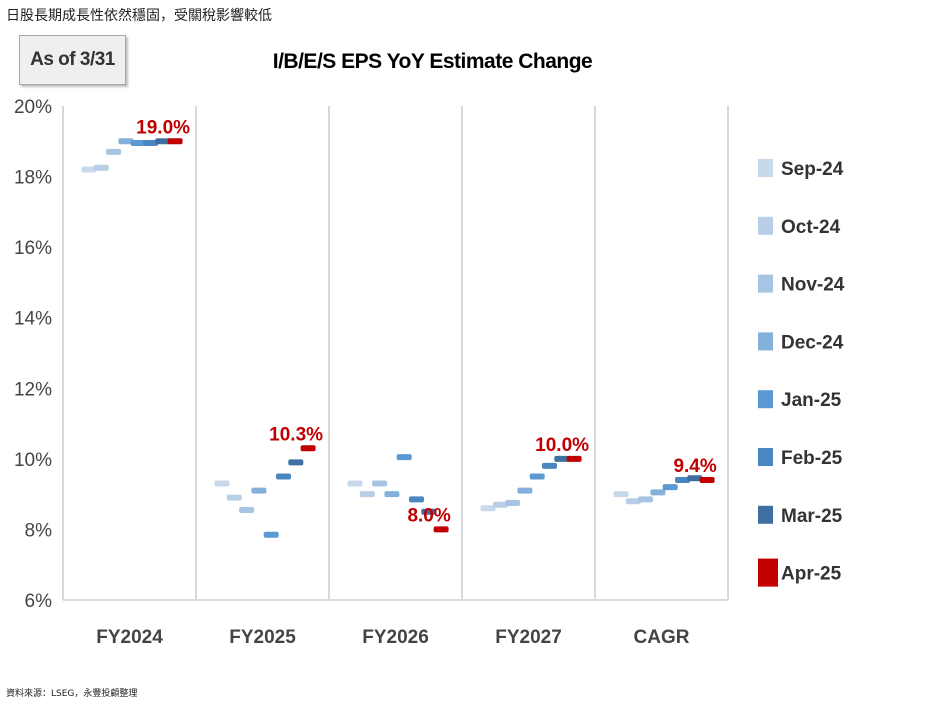 The width and height of the screenshot is (927, 706). Describe the element at coordinates (428, 515) in the screenshot. I see `data-label: 8.0%` at that location.